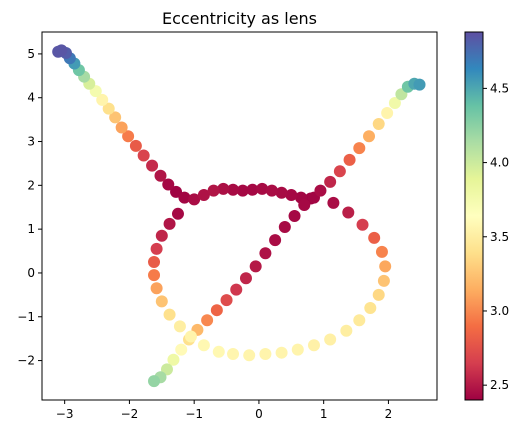  I want to click on y-tick-label: −1, so click(26, 317).